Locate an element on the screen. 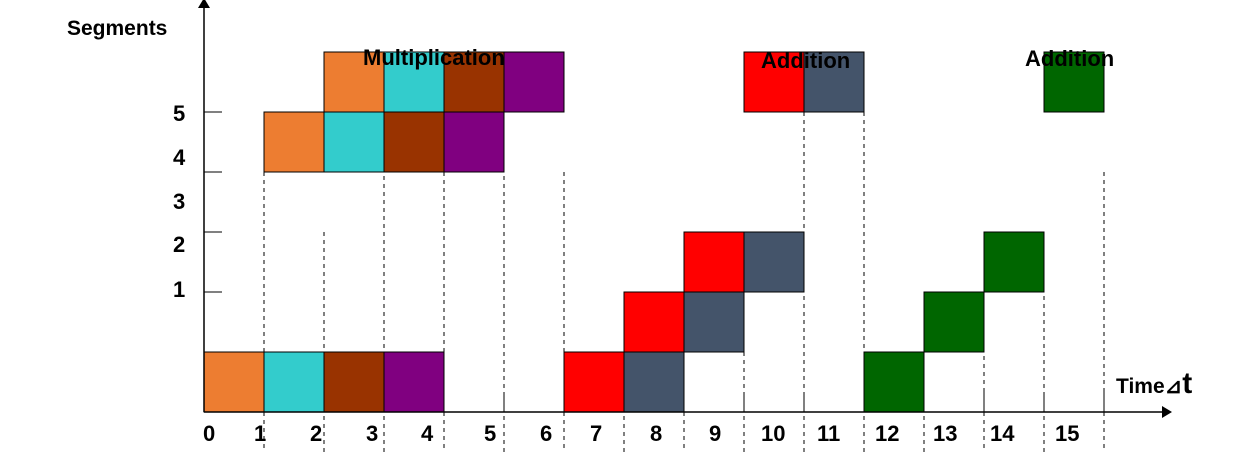  x-tick-label-11: 11 is located at coordinates (828, 433).